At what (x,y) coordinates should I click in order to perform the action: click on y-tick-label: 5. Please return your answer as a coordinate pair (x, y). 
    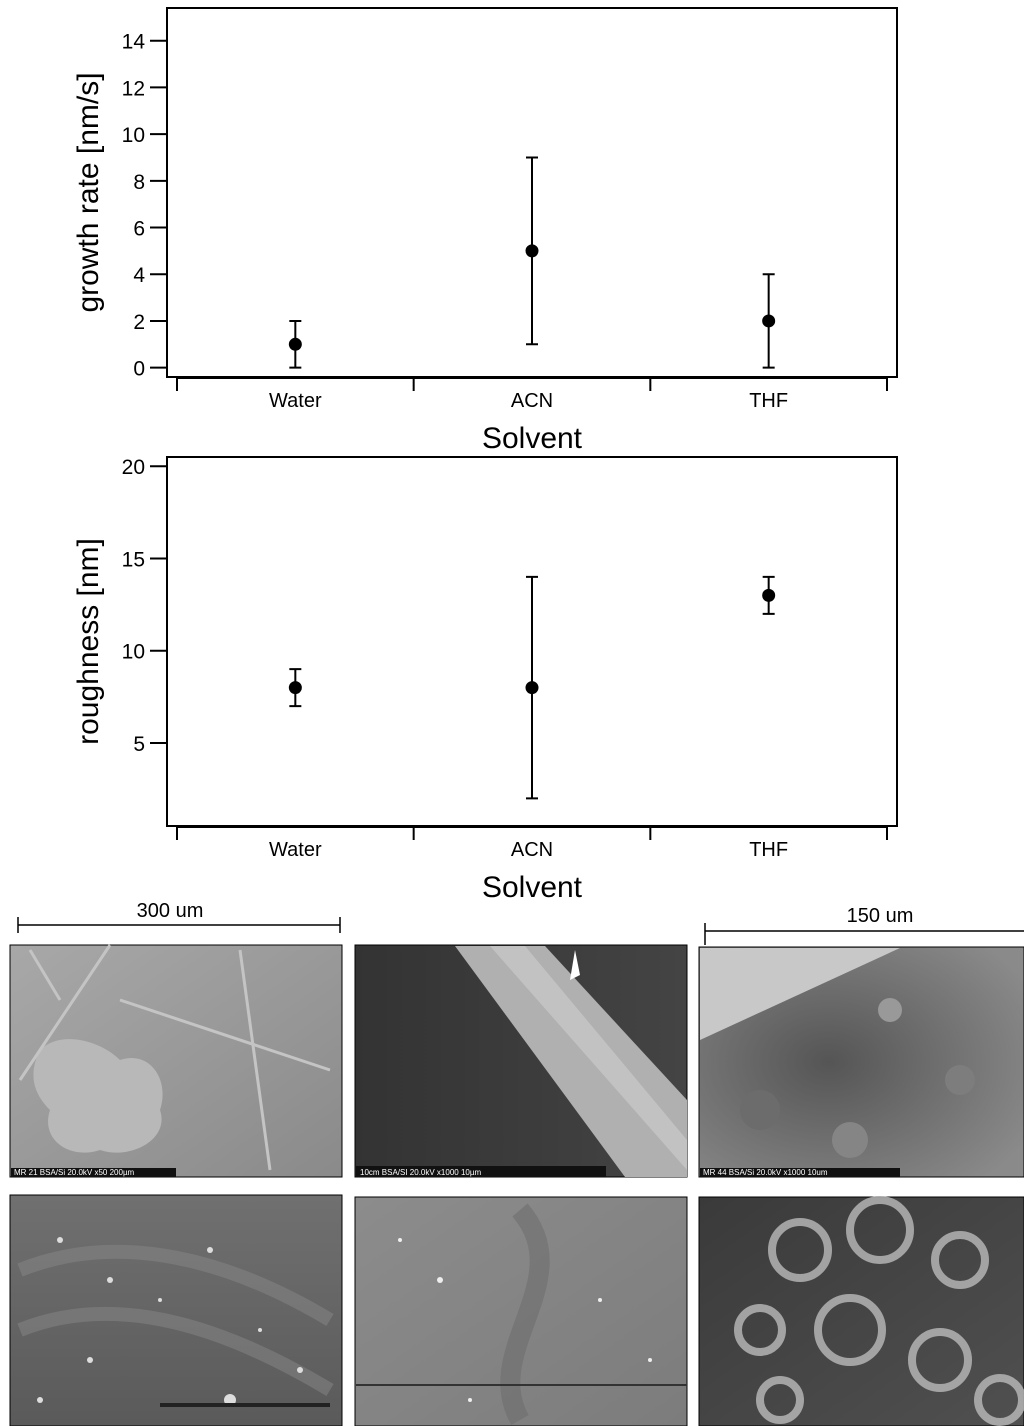
    Looking at the image, I should click on (139, 744).